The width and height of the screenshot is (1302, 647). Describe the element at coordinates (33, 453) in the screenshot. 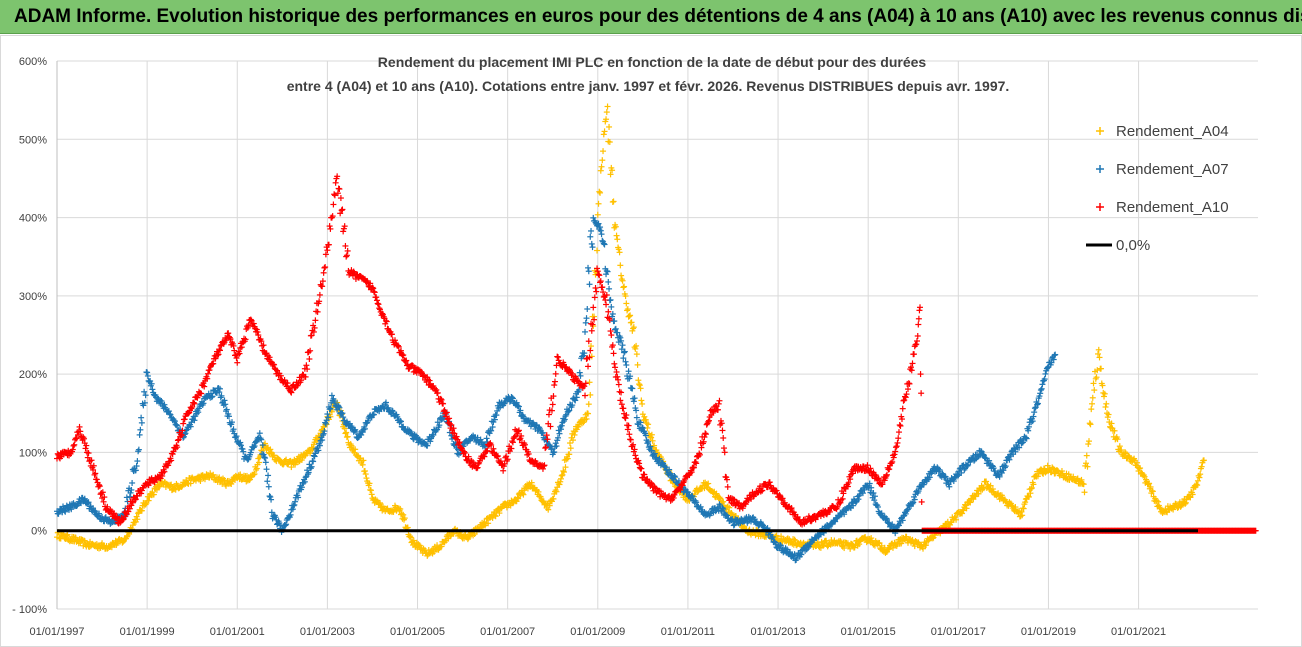

I see `y-tick-label: 100%` at that location.